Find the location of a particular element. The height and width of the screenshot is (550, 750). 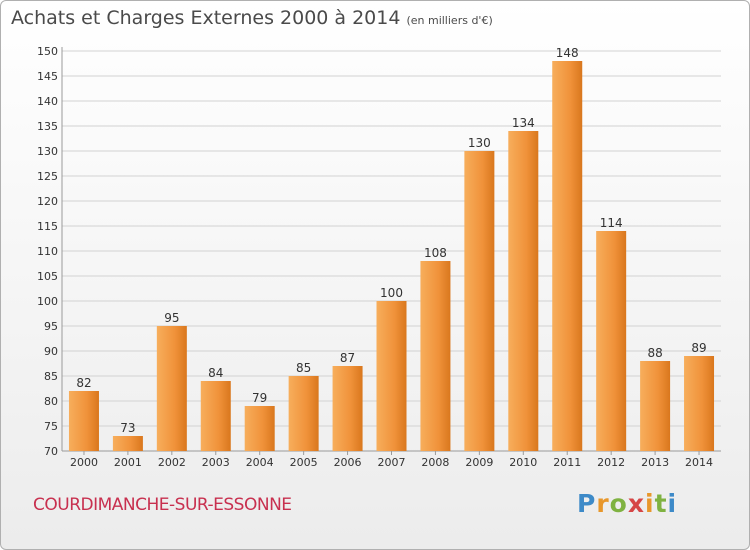

x-tick-label: 2003 is located at coordinates (216, 462).